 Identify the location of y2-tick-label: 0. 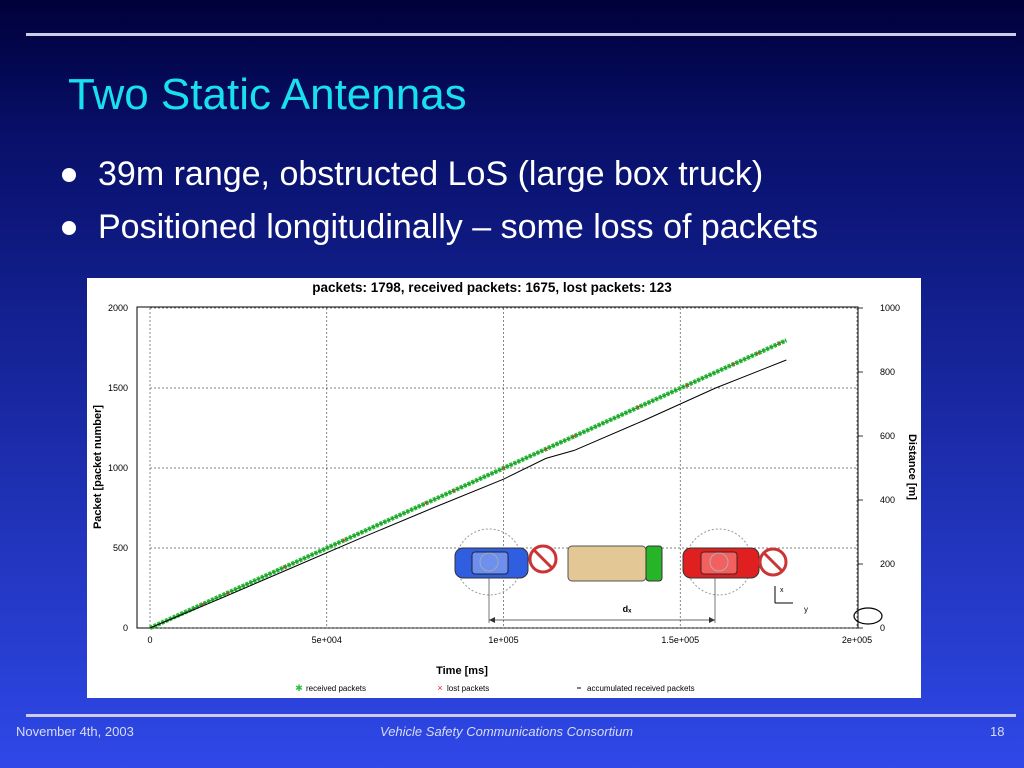
(882, 628).